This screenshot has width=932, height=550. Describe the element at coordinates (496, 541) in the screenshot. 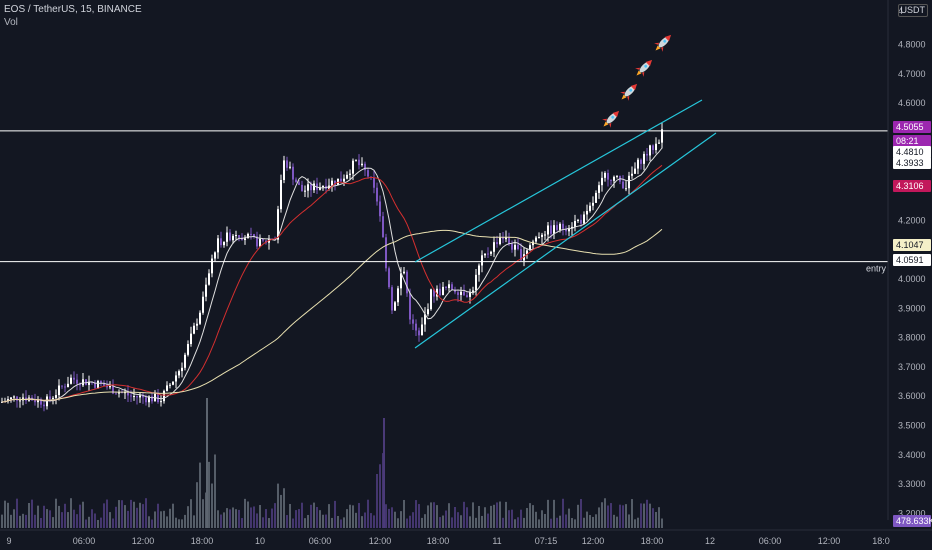

I see `x-tick-label: 11` at that location.